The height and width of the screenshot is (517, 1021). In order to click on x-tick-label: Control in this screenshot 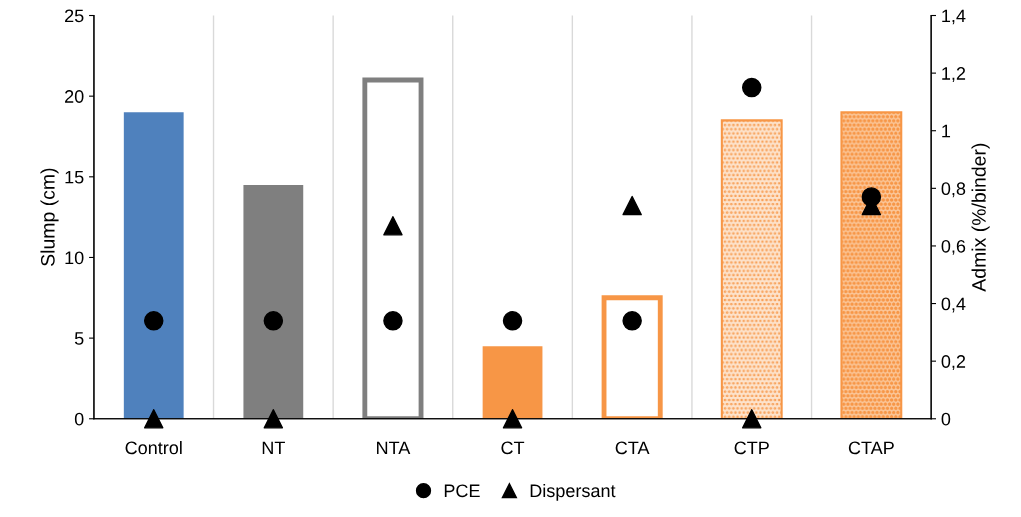, I will do `click(153, 447)`.